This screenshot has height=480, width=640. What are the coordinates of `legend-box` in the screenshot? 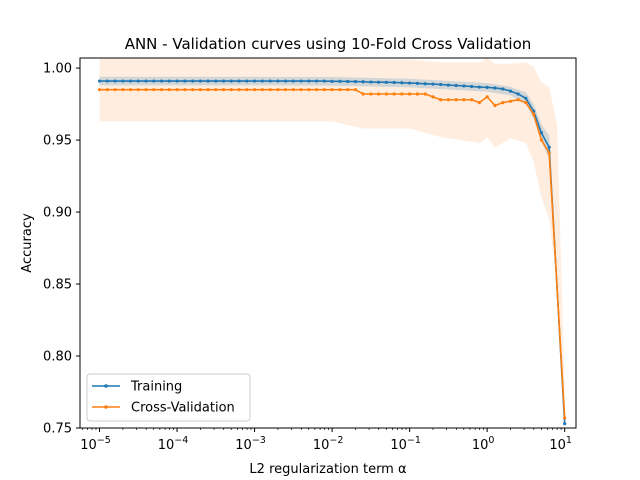 It's located at (168, 397).